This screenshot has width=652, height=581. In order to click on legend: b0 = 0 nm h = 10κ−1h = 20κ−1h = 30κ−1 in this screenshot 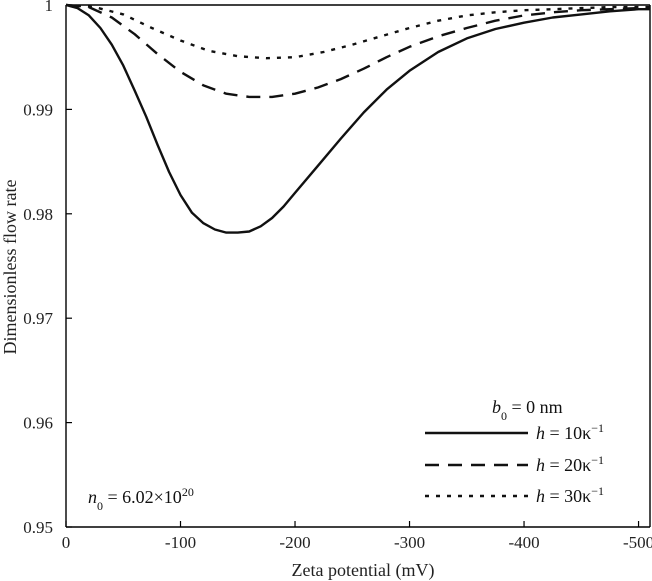, I will do `click(514, 451)`.